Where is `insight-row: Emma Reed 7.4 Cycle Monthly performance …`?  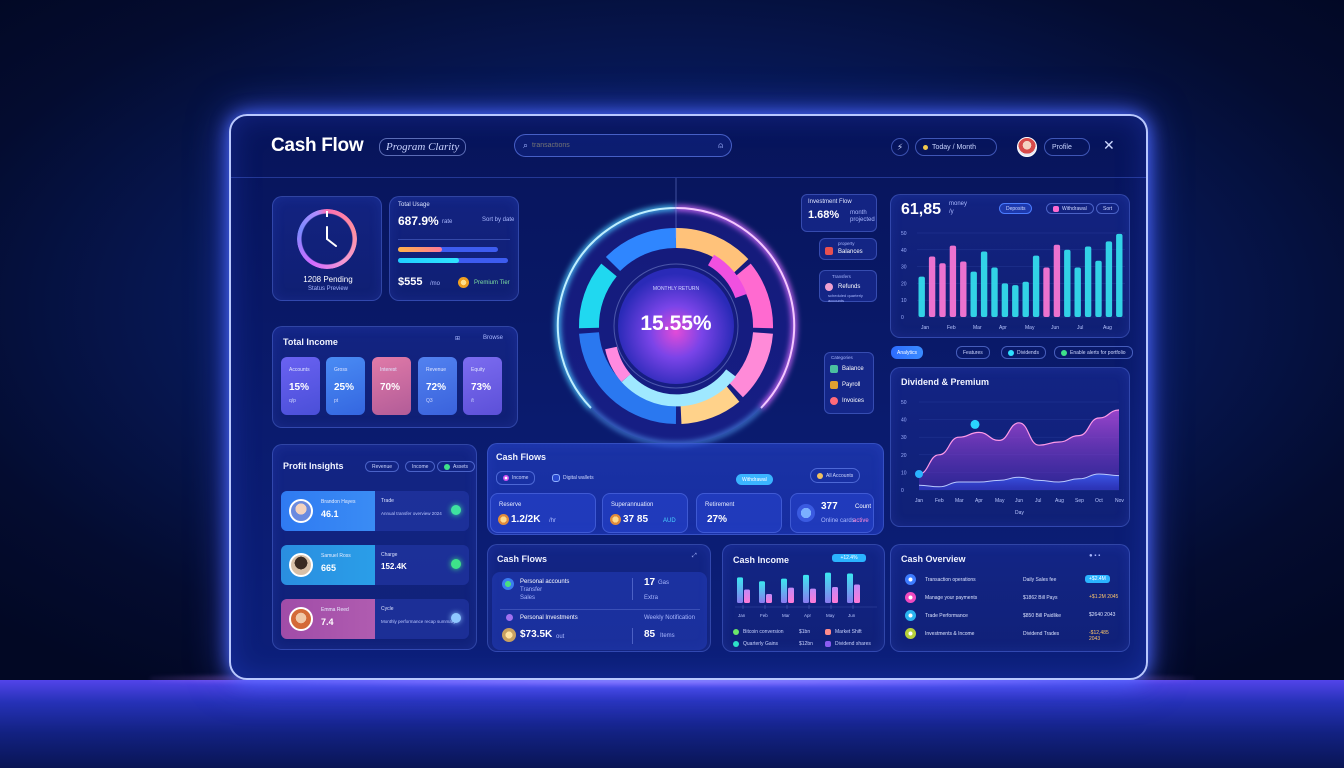 insight-row: Emma Reed 7.4 Cycle Monthly performance … is located at coordinates (375, 619).